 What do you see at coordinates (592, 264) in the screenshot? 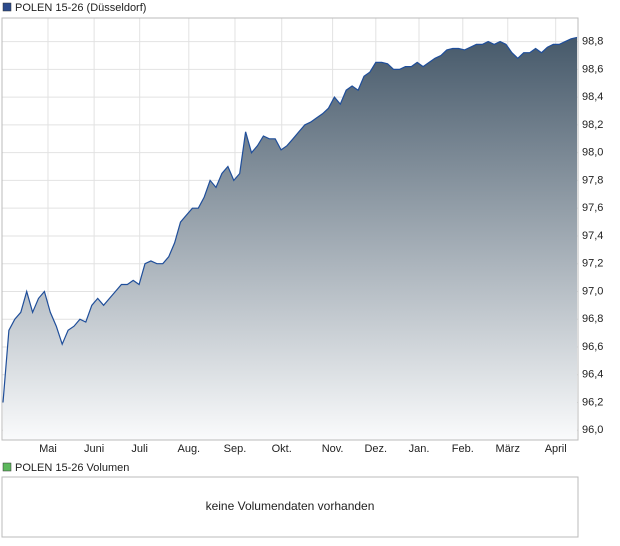
I see `y-tick-label: 97,2` at bounding box center [592, 264].